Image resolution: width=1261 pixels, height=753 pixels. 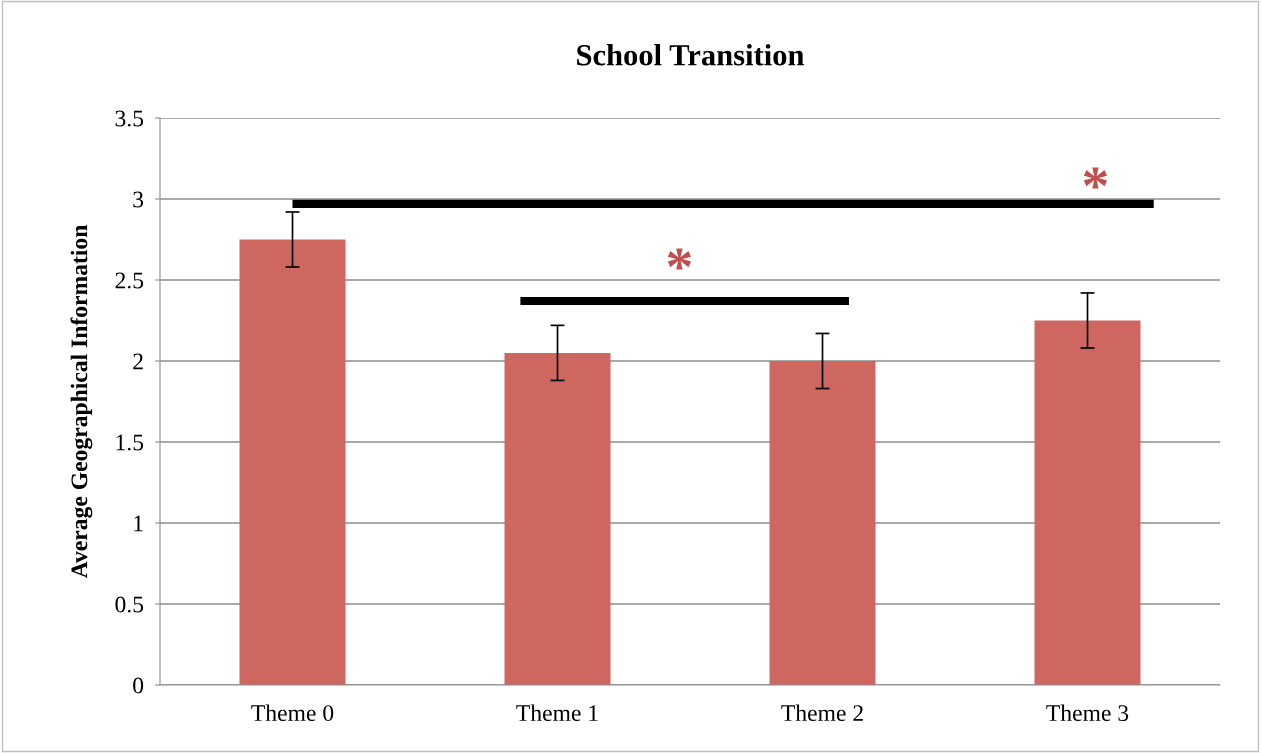 I want to click on x-tick-label: Theme 0, so click(x=292, y=713).